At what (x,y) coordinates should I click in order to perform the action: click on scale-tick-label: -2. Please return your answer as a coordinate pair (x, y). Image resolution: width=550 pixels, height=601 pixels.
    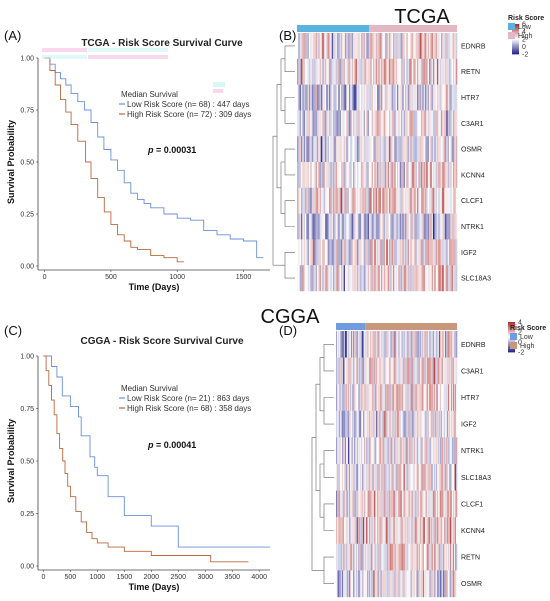
    Looking at the image, I should click on (525, 55).